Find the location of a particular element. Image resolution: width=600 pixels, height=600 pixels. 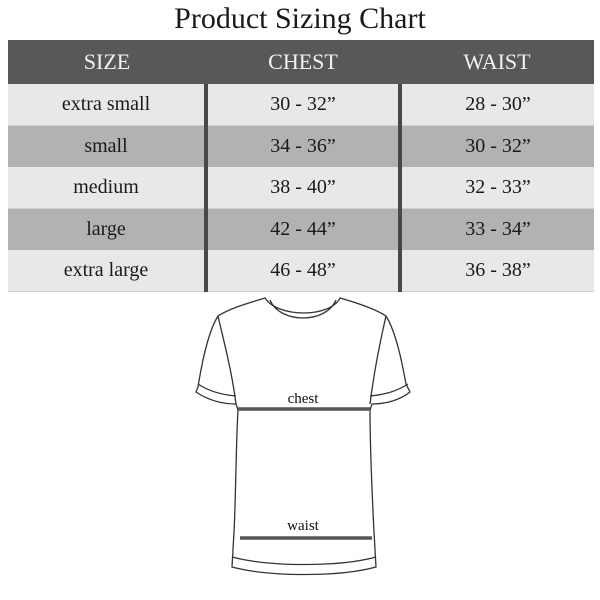

size-cell: extra small is located at coordinates (107, 105).